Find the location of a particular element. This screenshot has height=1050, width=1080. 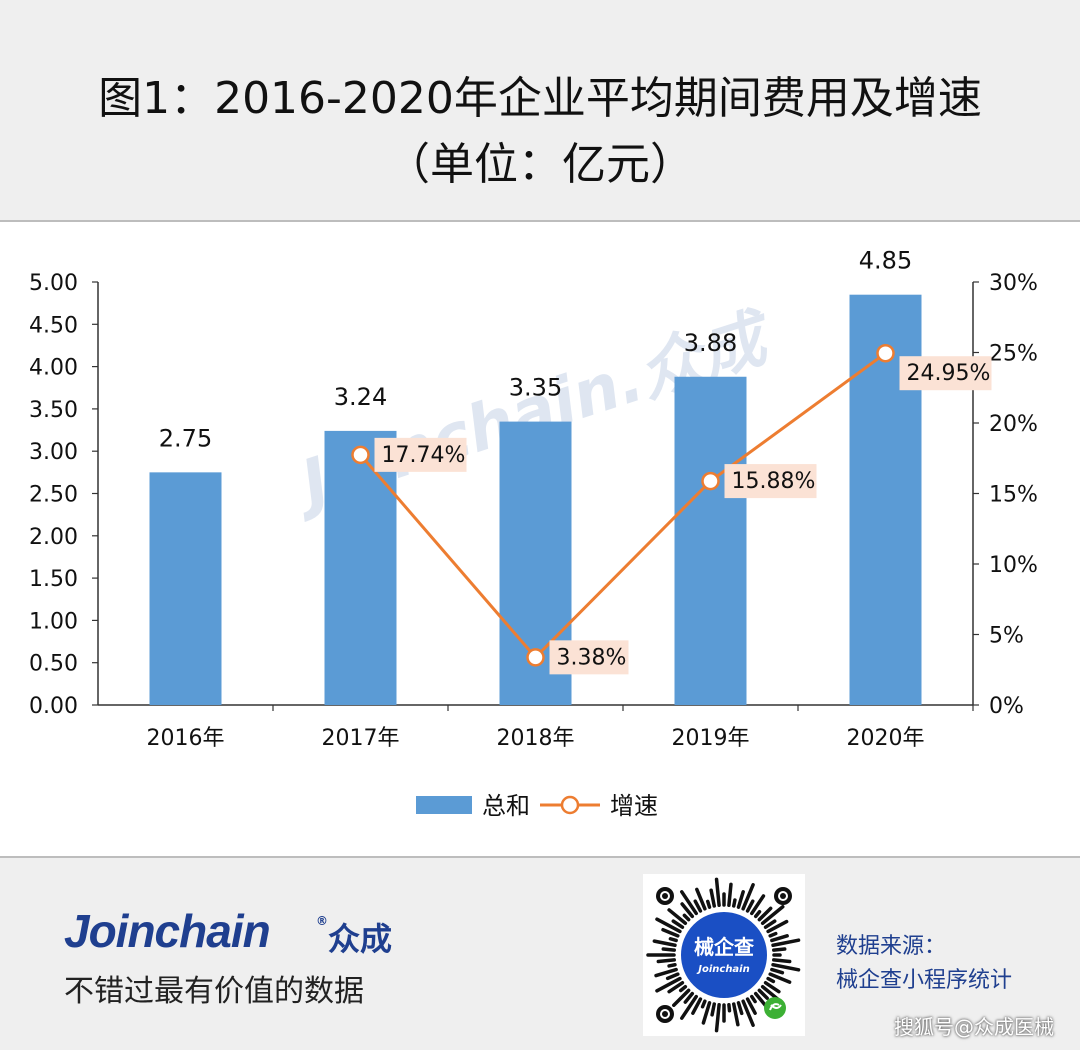

y-left-tick-label: 5.00 is located at coordinates (53, 283).